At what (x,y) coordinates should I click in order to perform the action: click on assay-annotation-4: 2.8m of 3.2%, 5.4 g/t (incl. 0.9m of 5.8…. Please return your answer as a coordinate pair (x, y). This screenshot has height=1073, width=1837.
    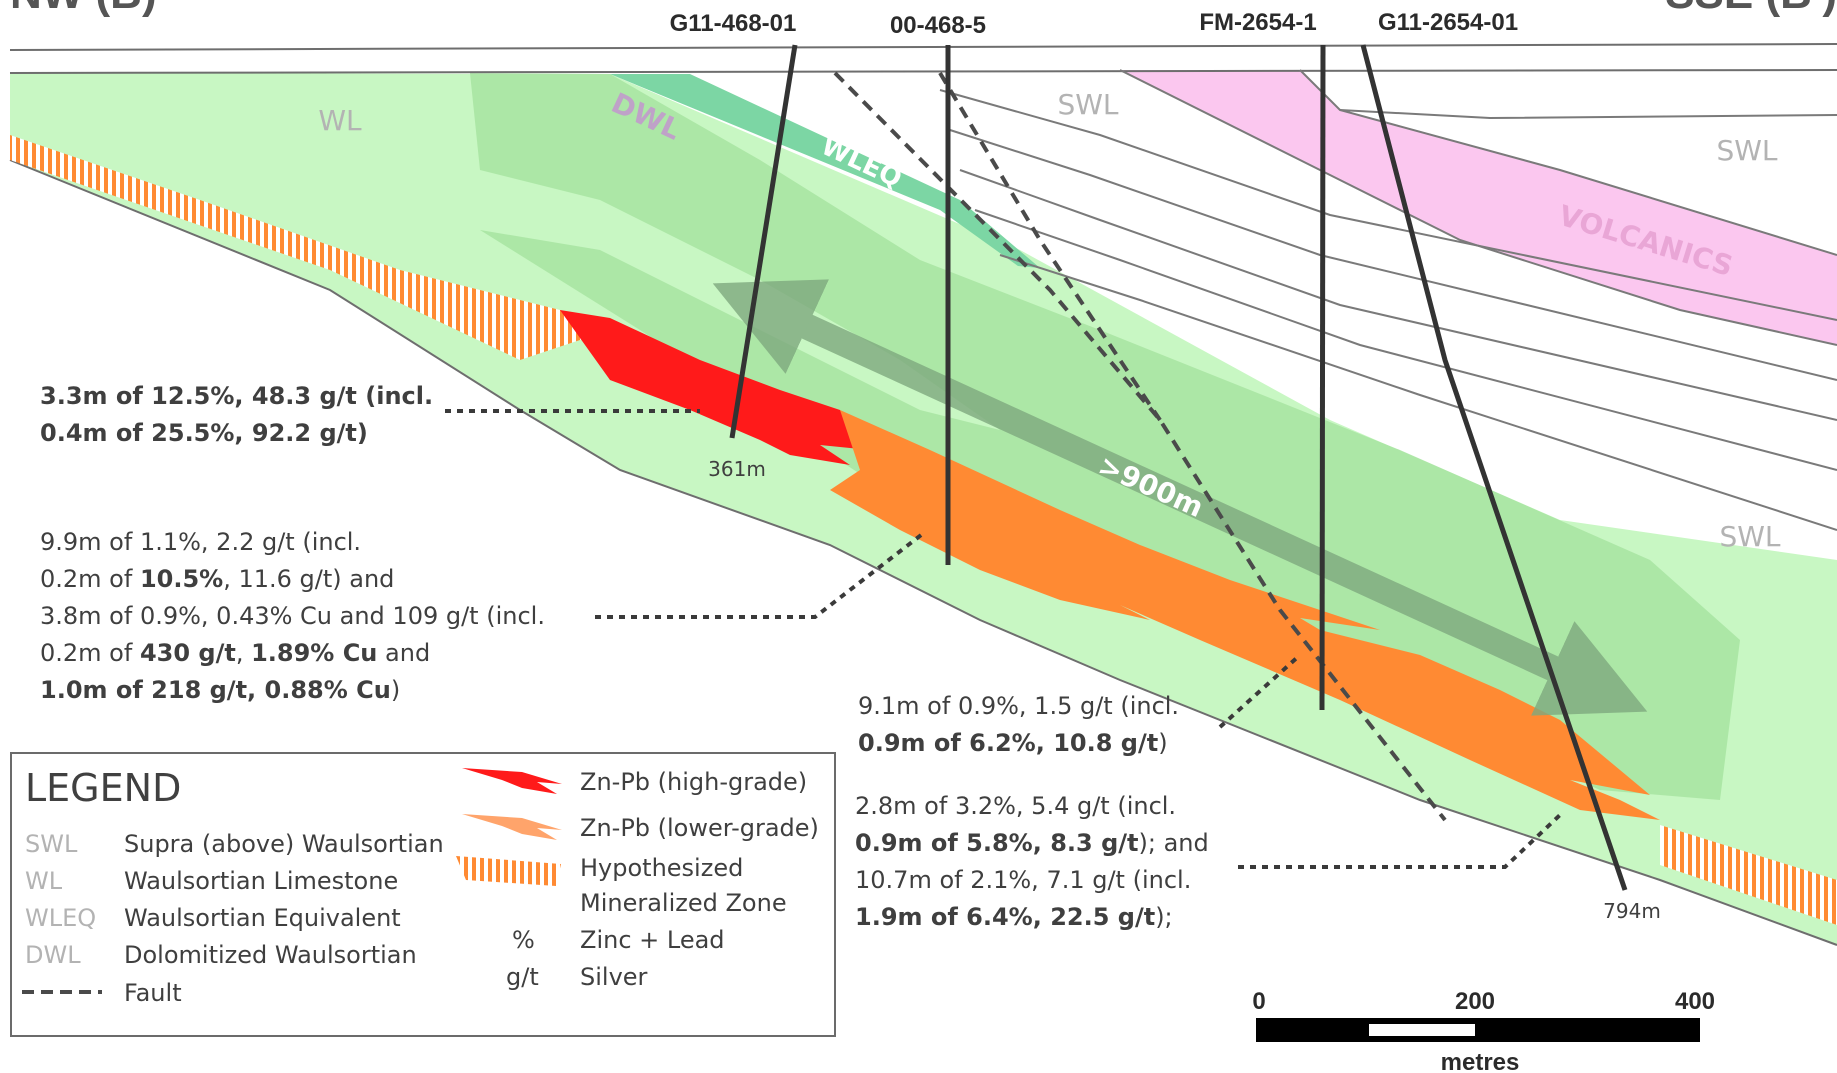
    Looking at the image, I should click on (1032, 862).